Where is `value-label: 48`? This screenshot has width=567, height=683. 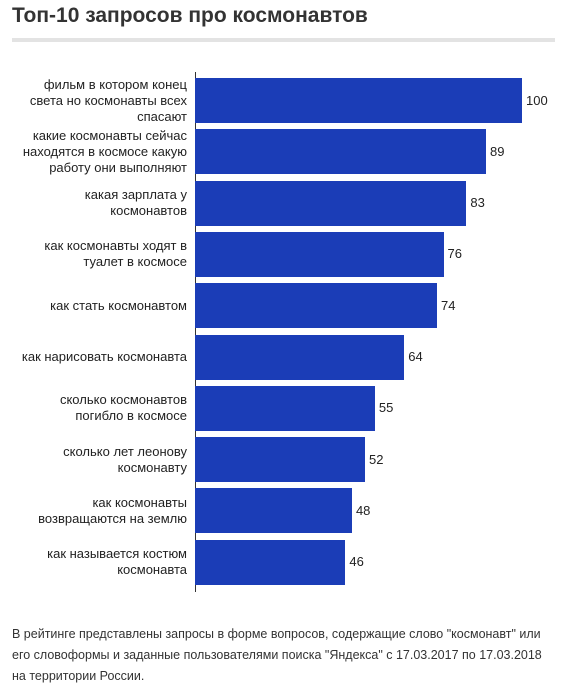 value-label: 48 is located at coordinates (363, 510).